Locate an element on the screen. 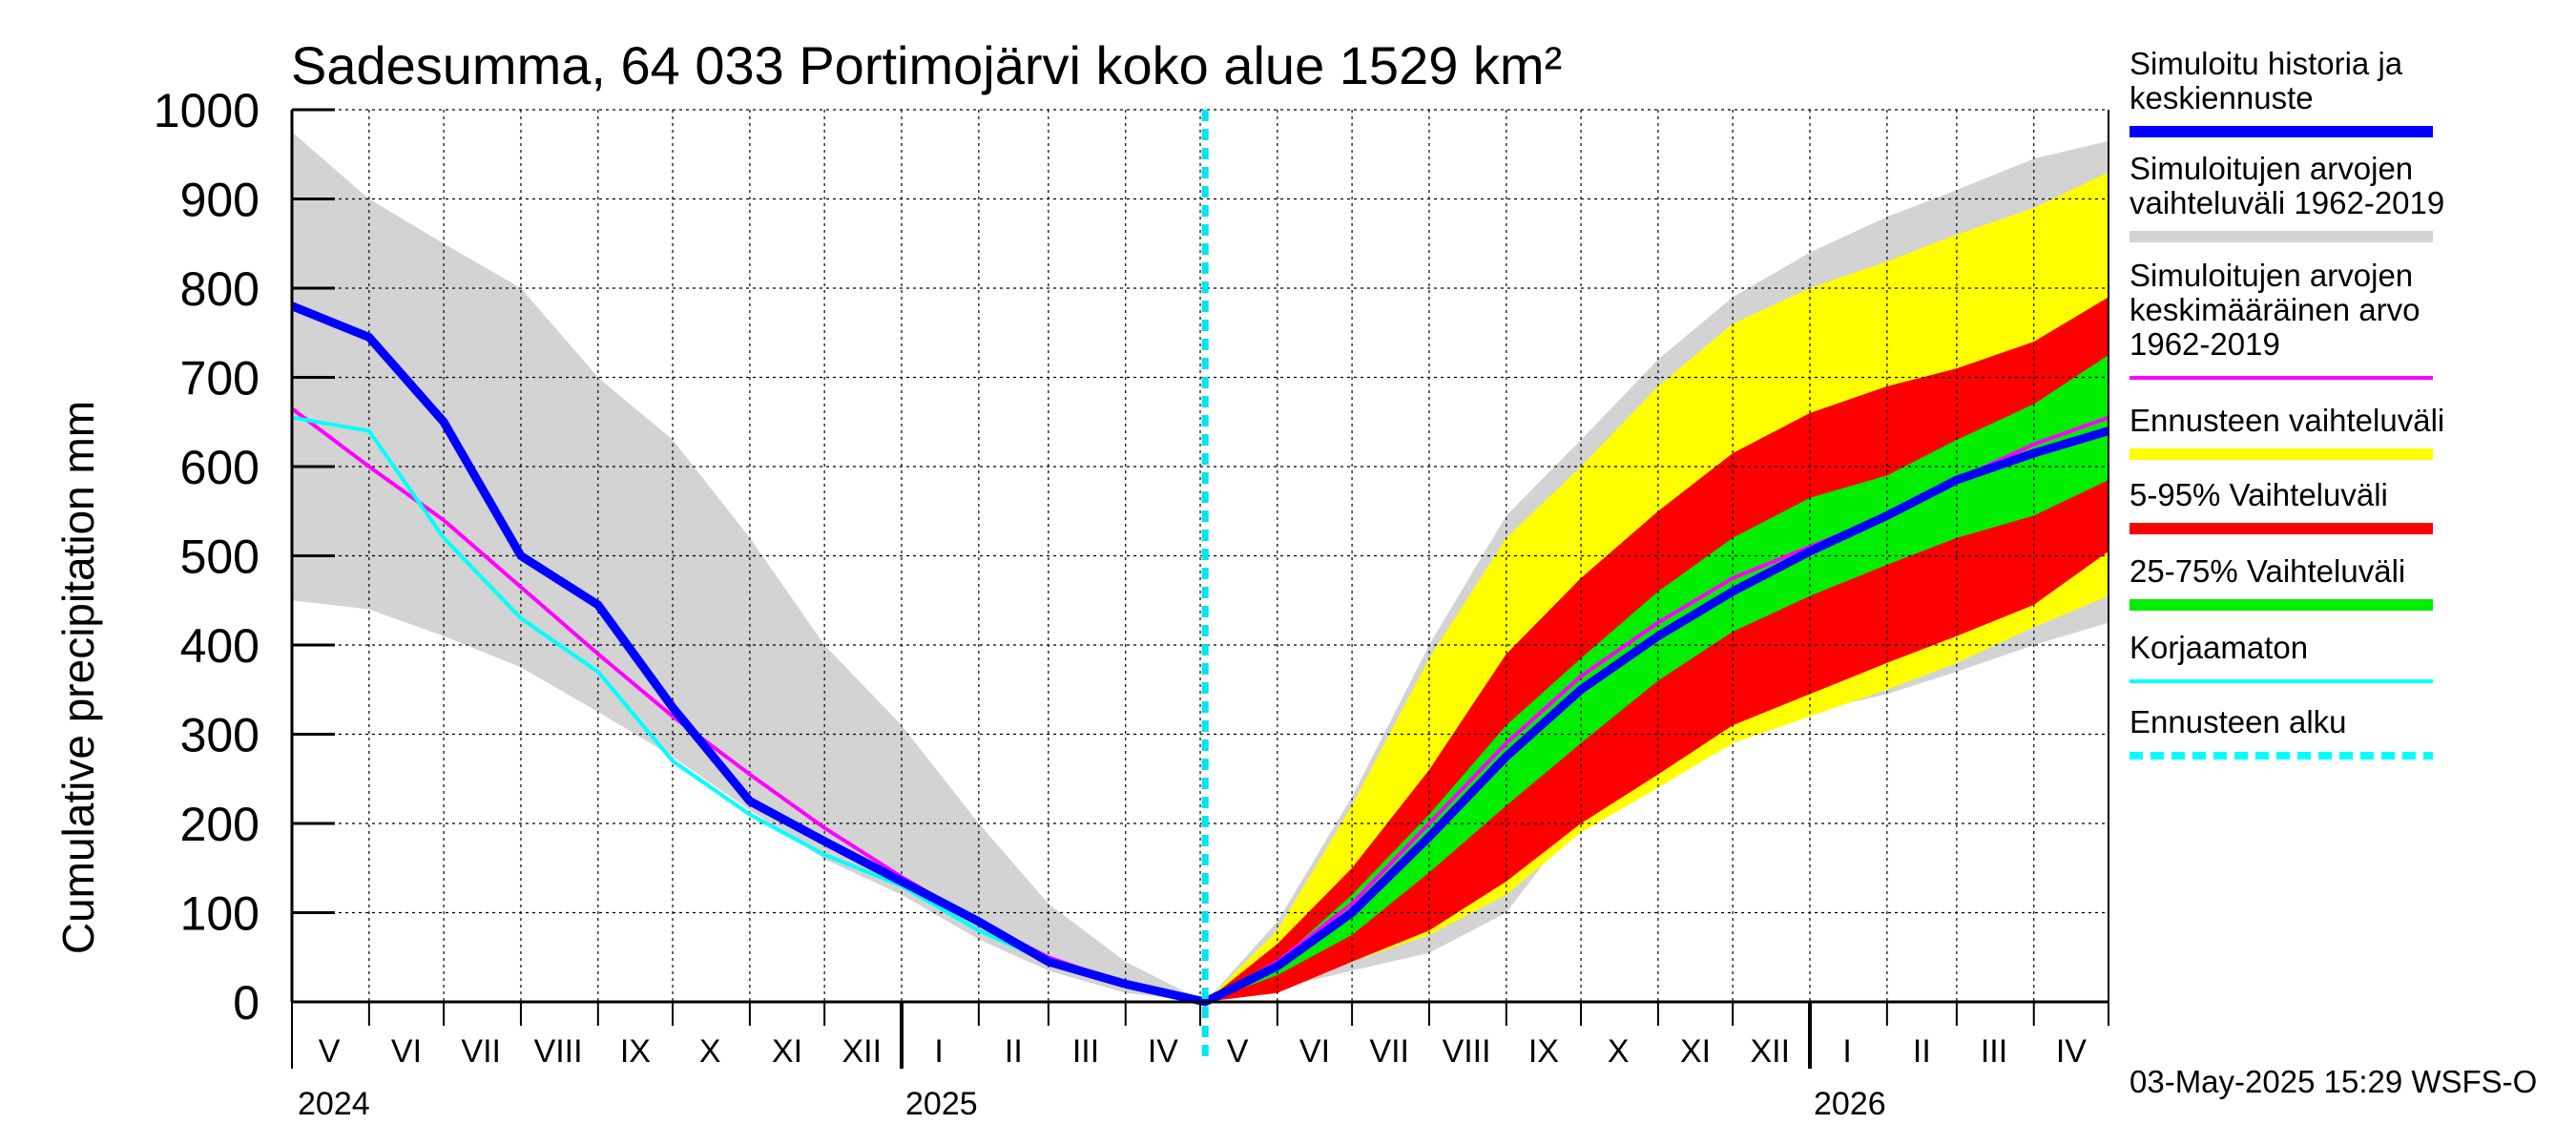 The width and height of the screenshot is (2576, 1145). y-tick-label: 100 is located at coordinates (220, 914).